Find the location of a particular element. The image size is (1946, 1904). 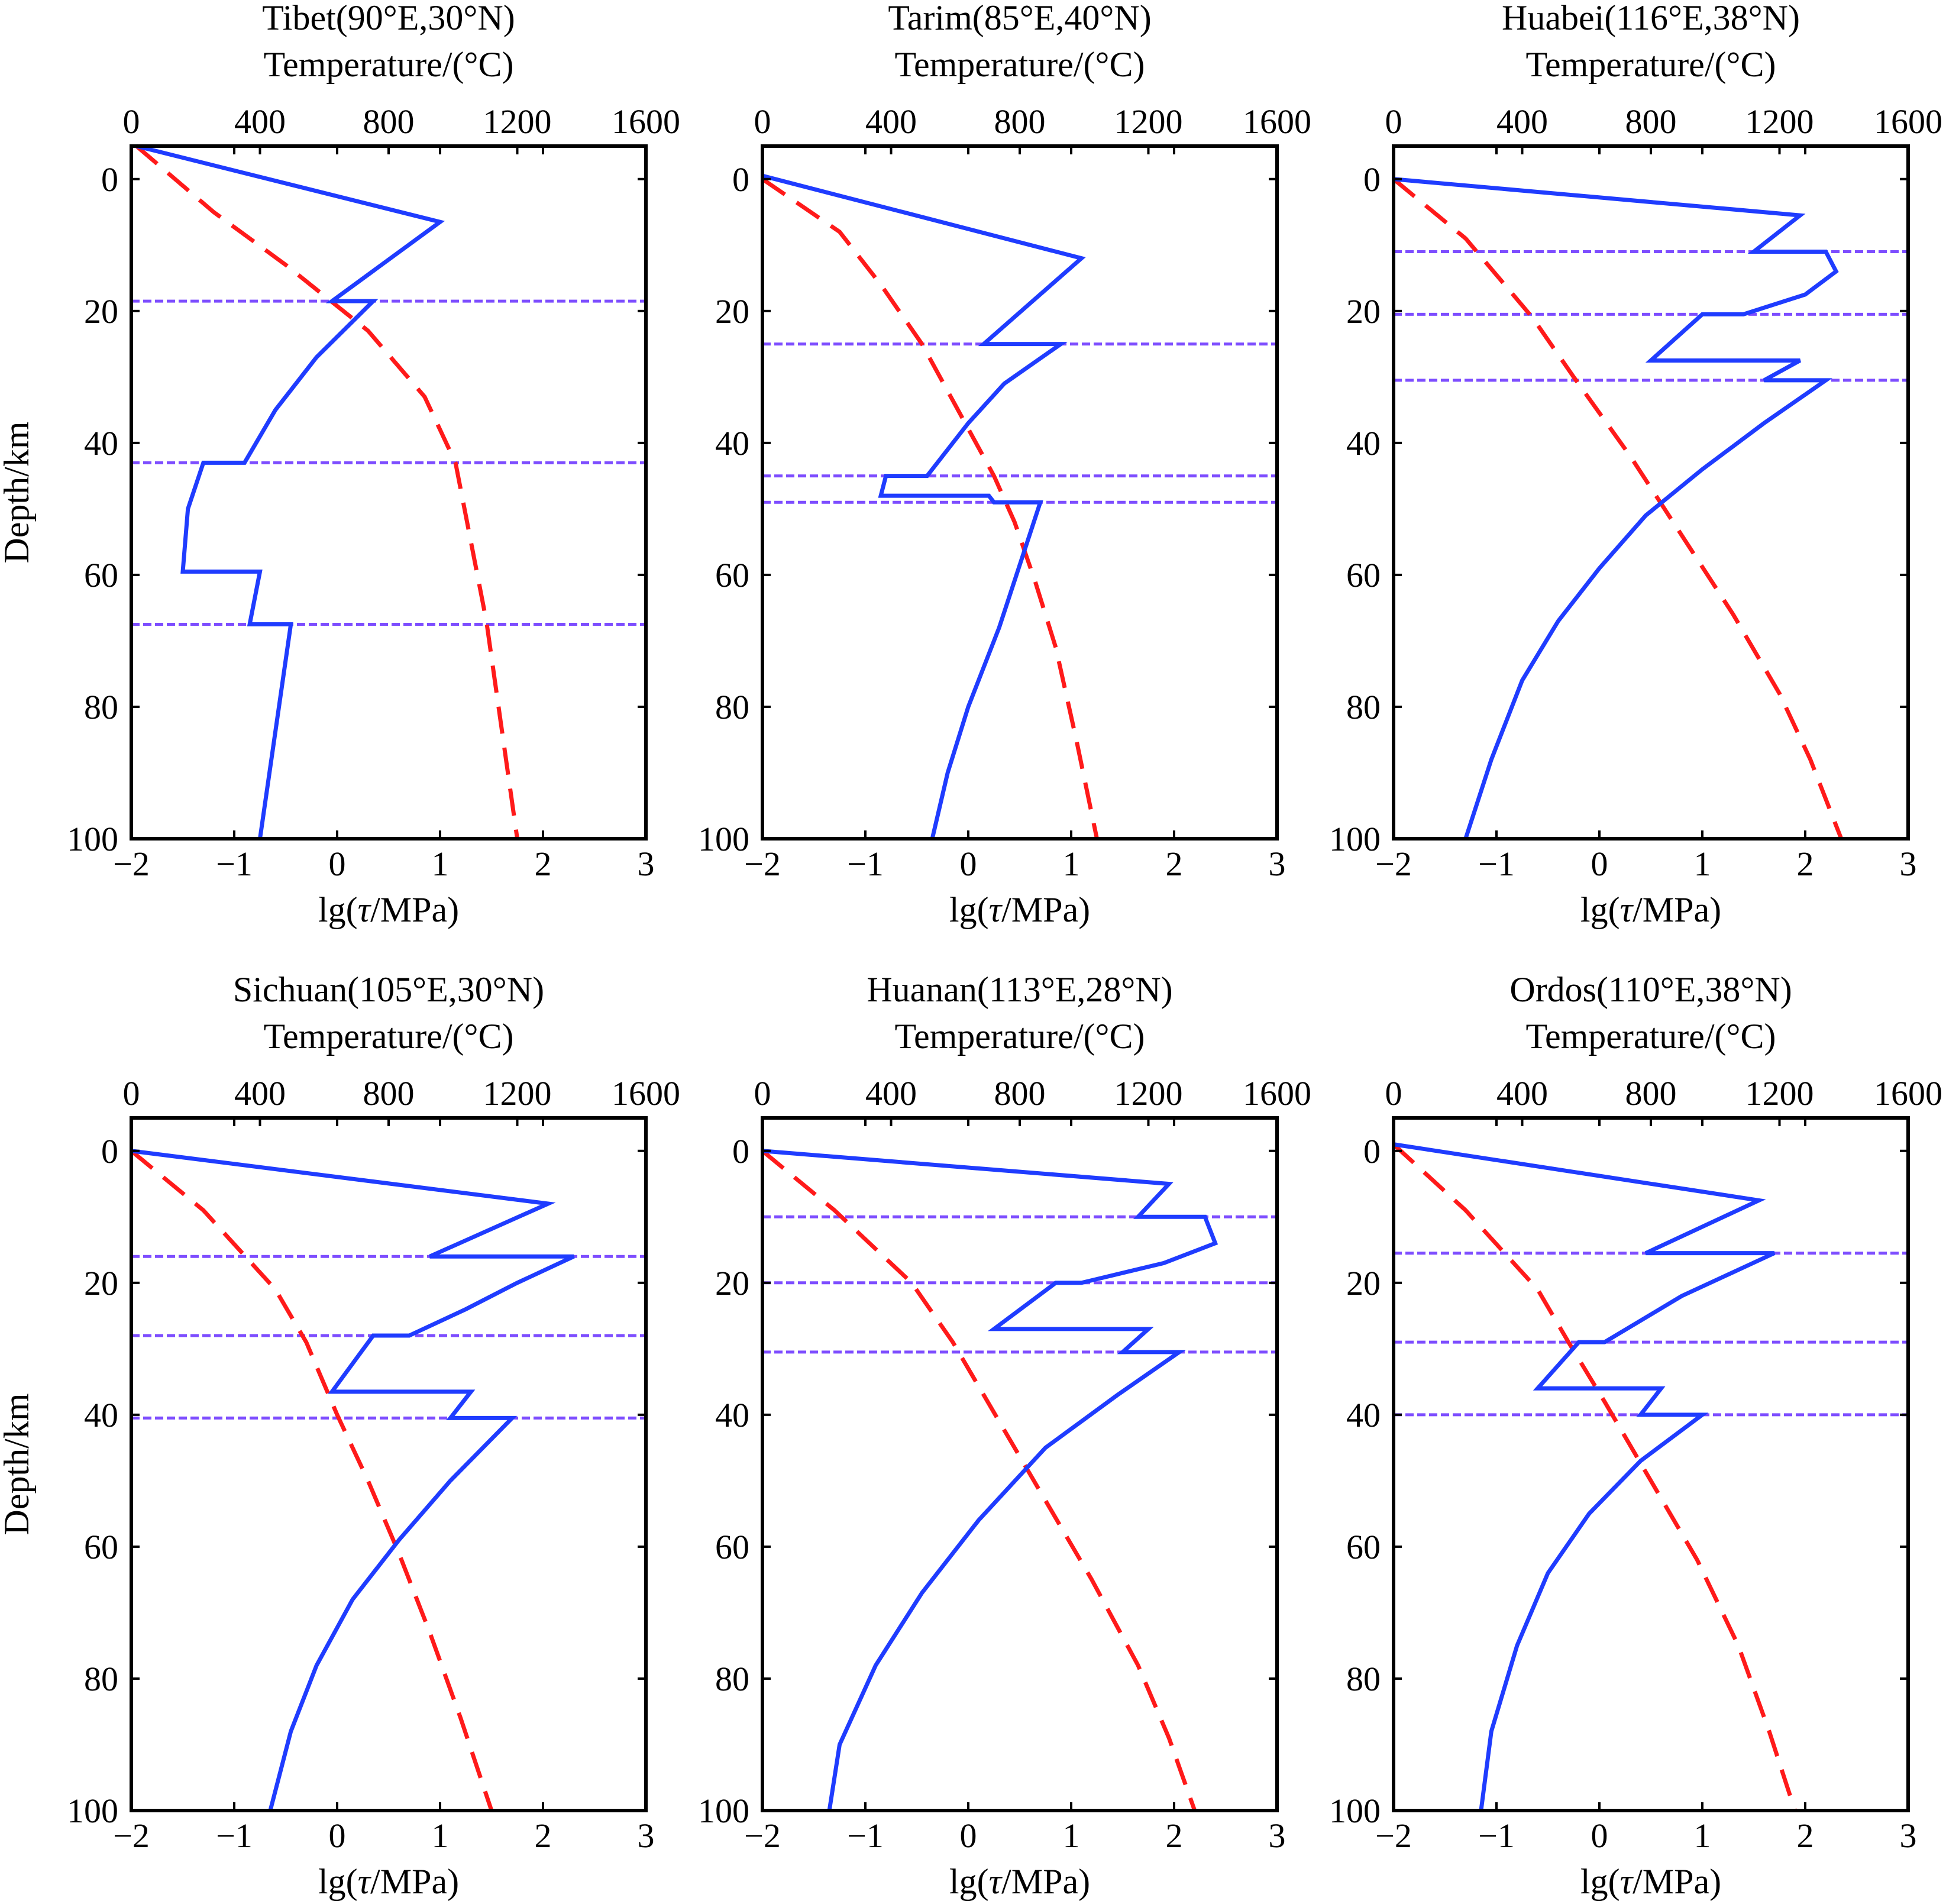

depth-axis-title: Depth/km is located at coordinates (18, 1465).